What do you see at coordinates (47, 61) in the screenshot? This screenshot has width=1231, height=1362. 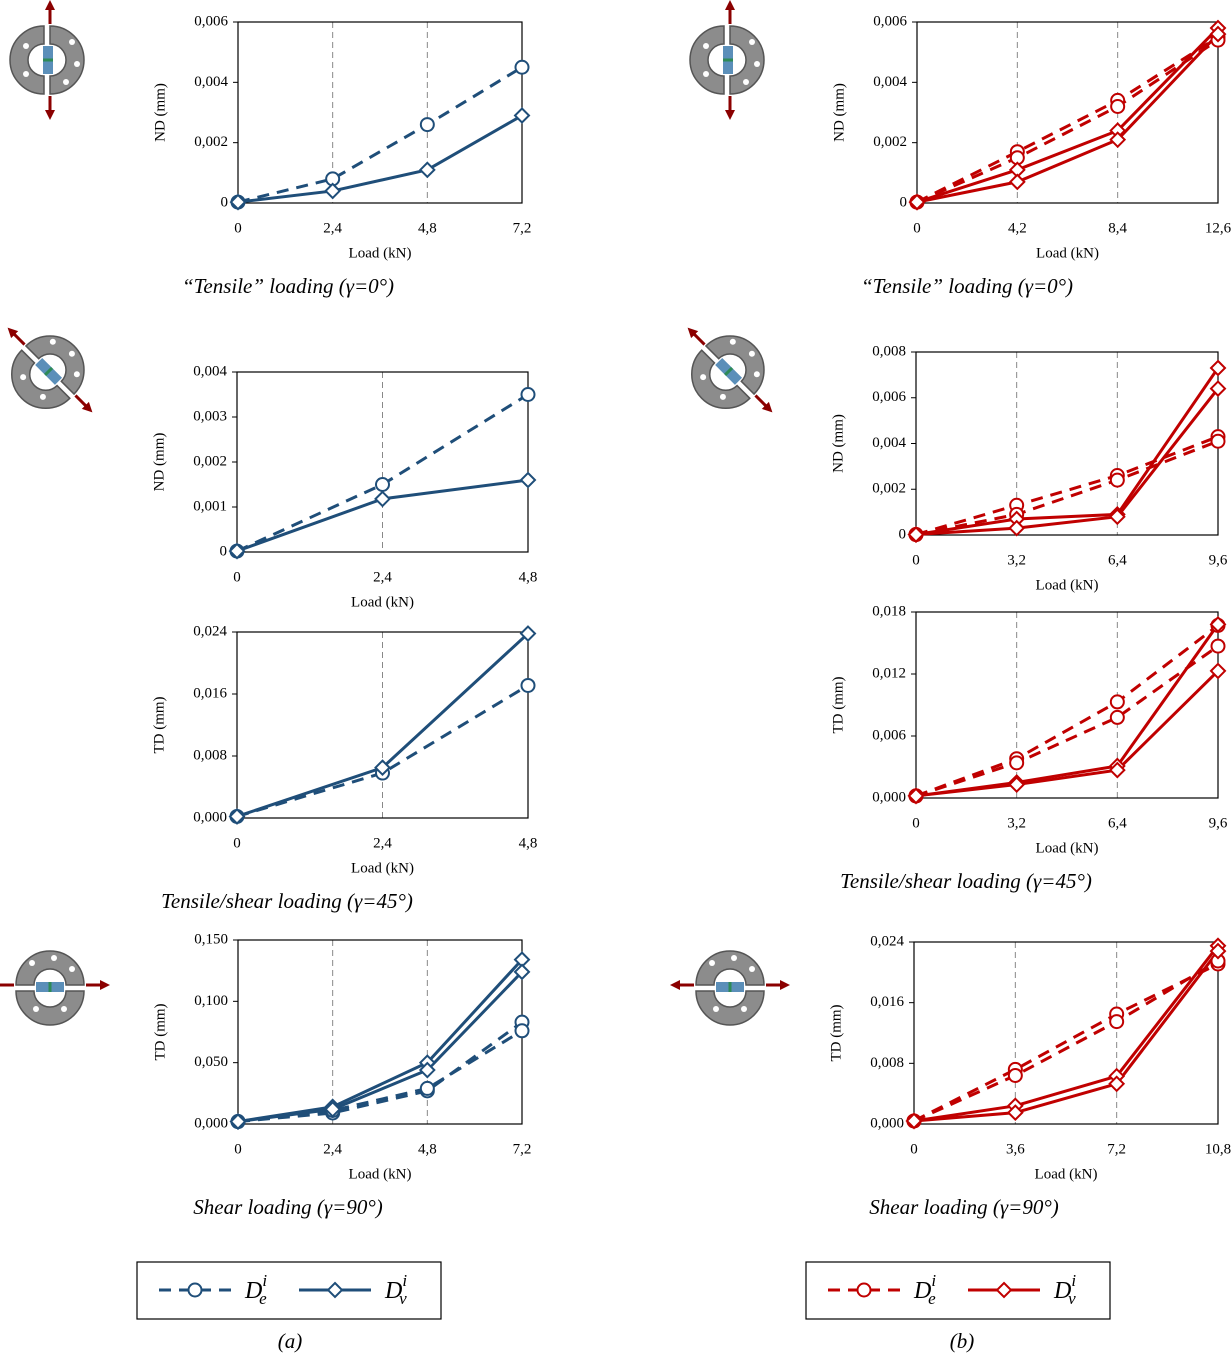 I see `specimen-icon` at bounding box center [47, 61].